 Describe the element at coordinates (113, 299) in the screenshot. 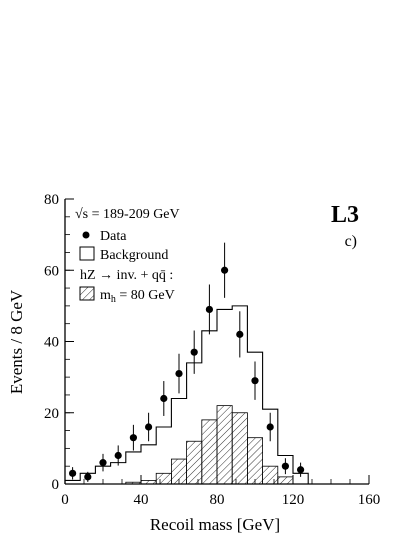

I see `legend-signal-mass-subscript: h` at that location.